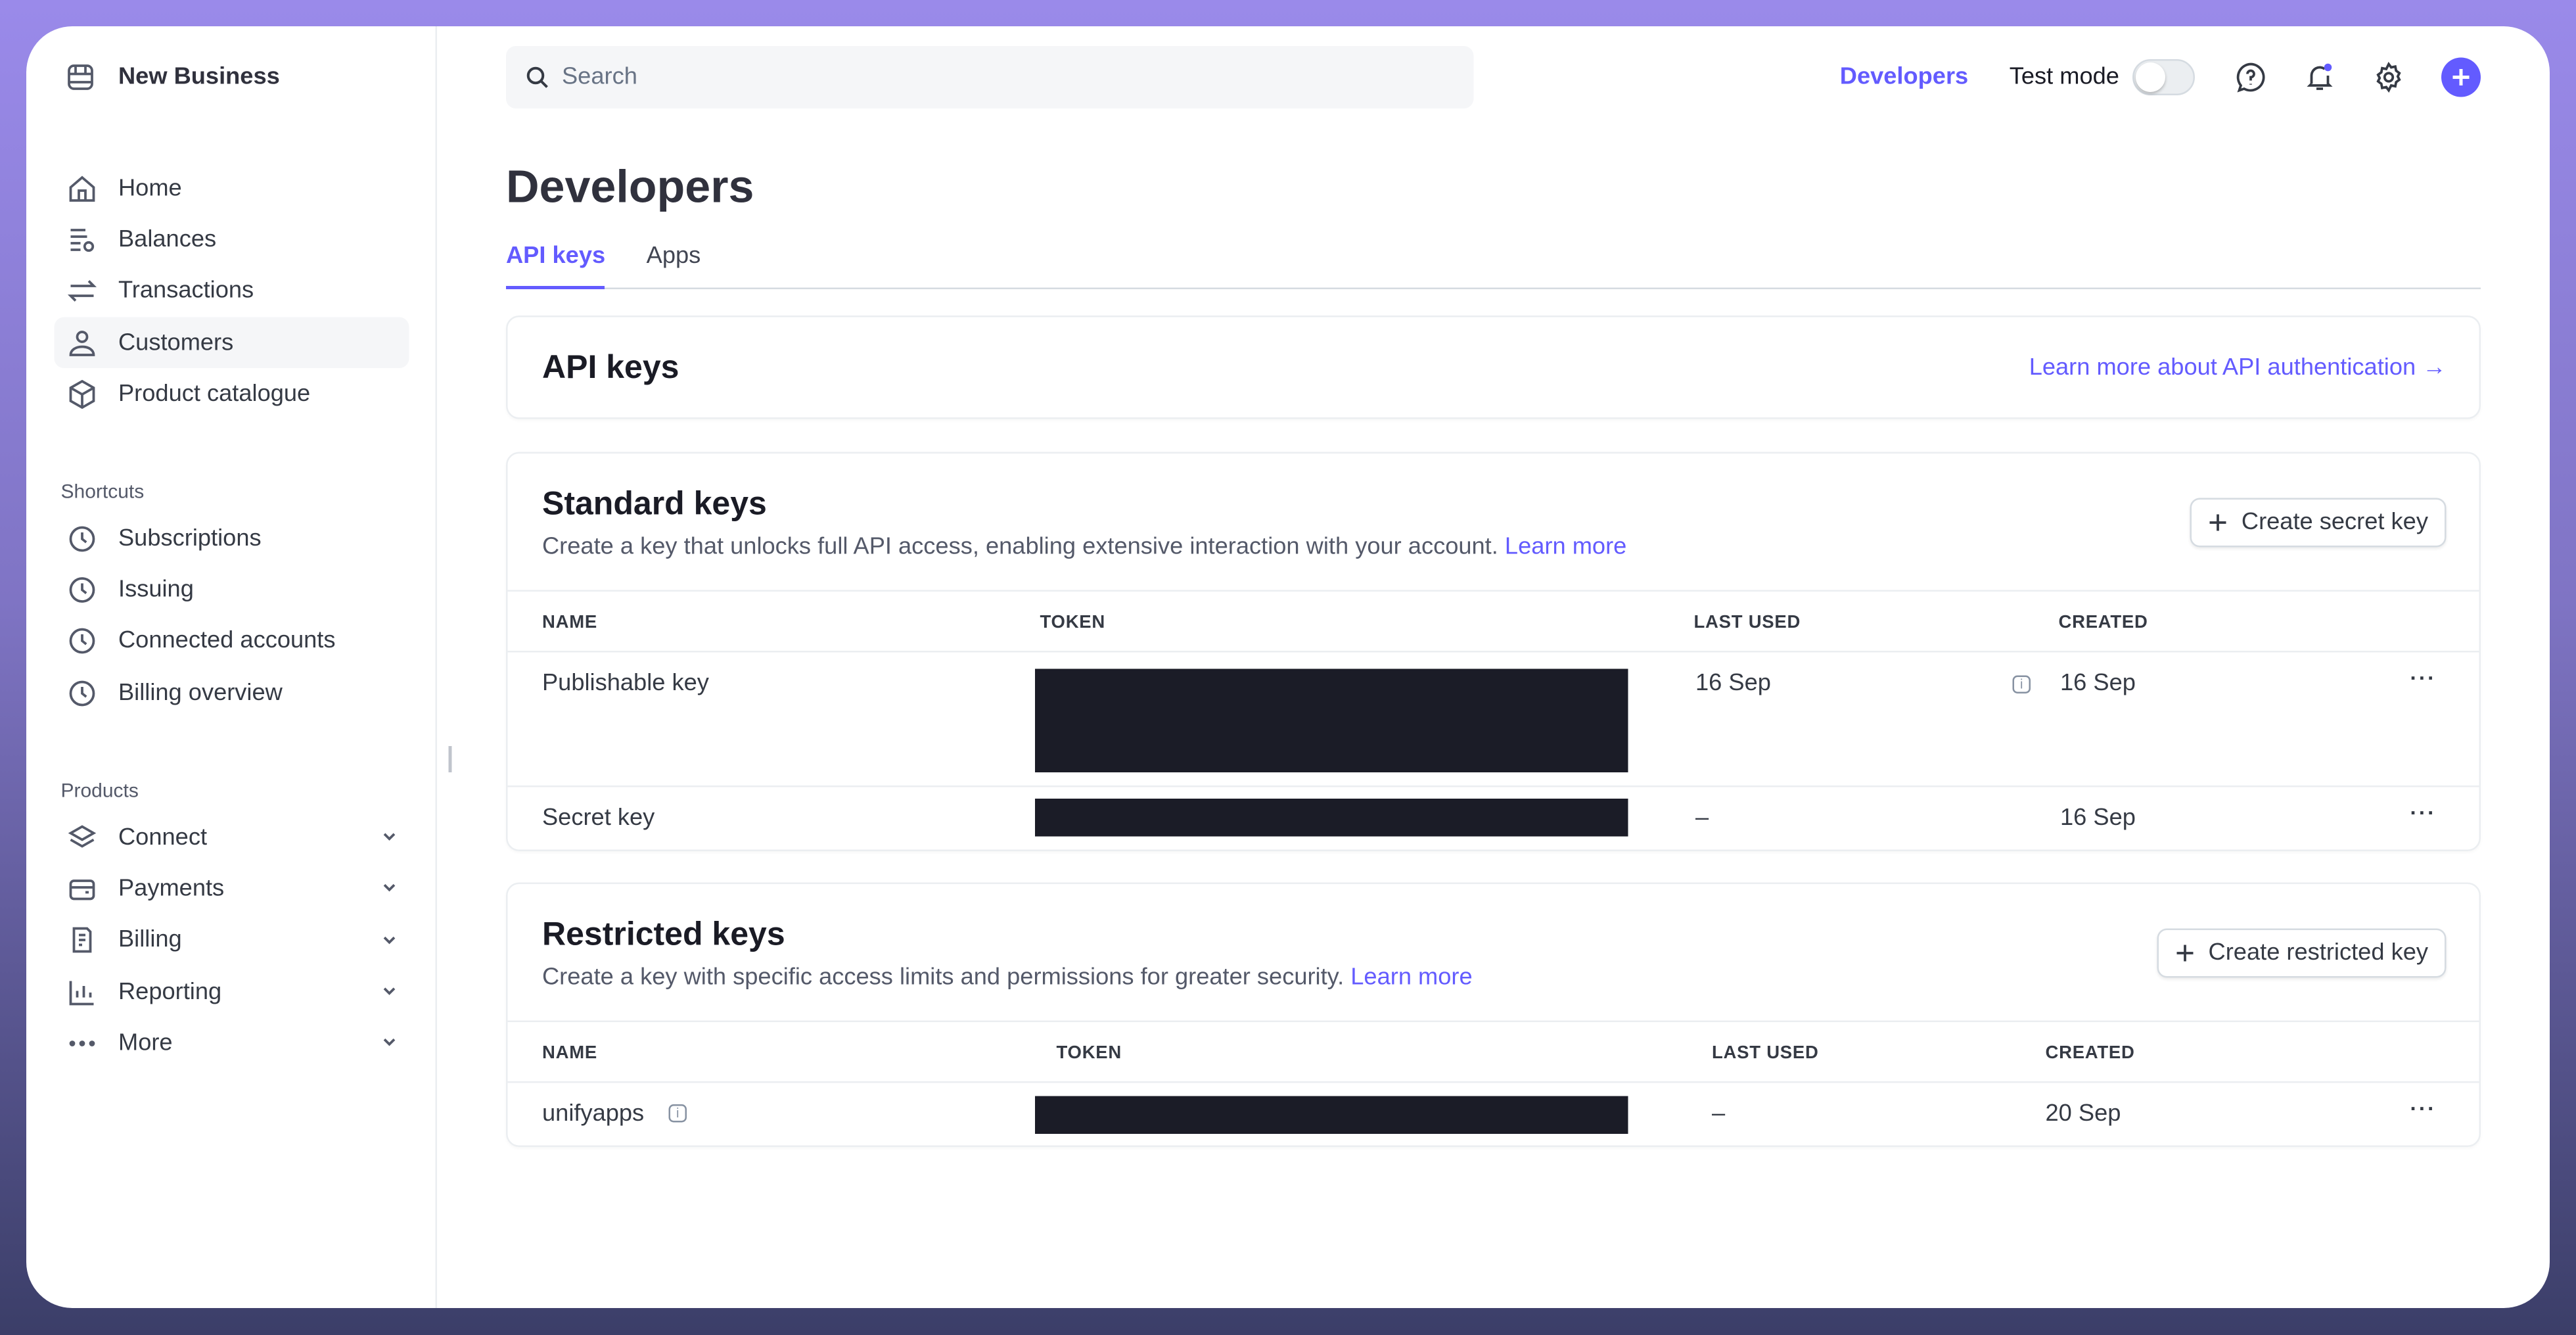 This screenshot has width=2576, height=1335. What do you see at coordinates (200, 692) in the screenshot?
I see `sidebar-item-label: Billing overview` at bounding box center [200, 692].